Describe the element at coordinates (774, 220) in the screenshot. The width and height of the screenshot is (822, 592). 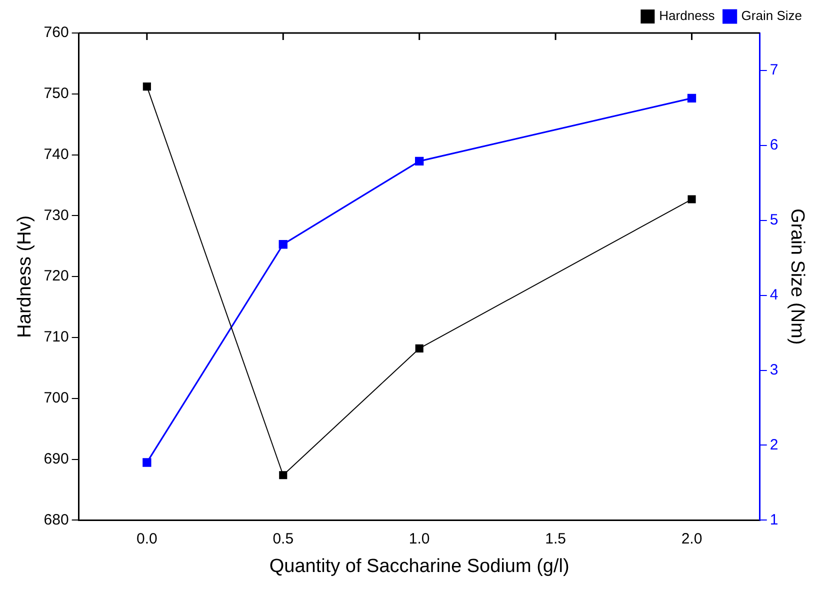
I see `y2-tick-label: 5` at that location.